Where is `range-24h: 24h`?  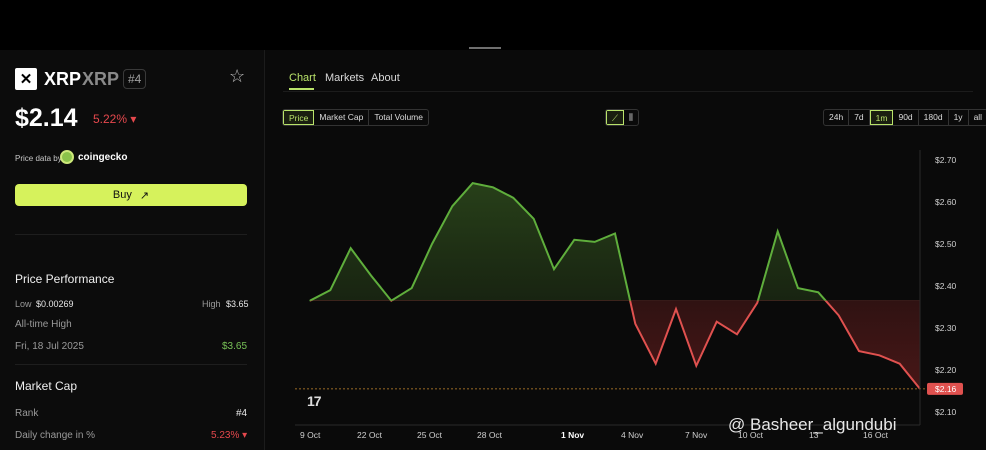 range-24h: 24h is located at coordinates (837, 117).